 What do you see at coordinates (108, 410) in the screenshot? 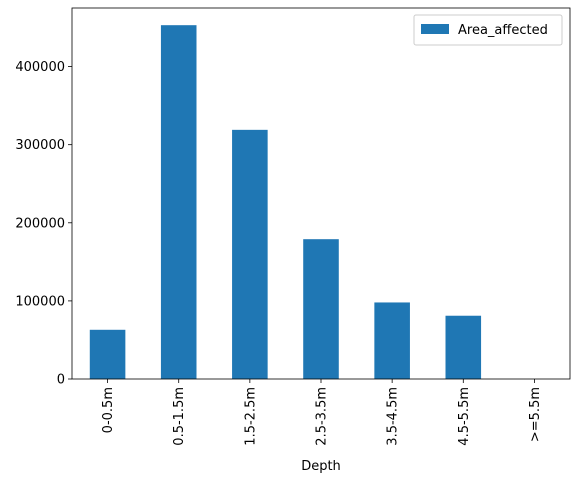
I see `x-tick-label: 0-0.5m` at bounding box center [108, 410].